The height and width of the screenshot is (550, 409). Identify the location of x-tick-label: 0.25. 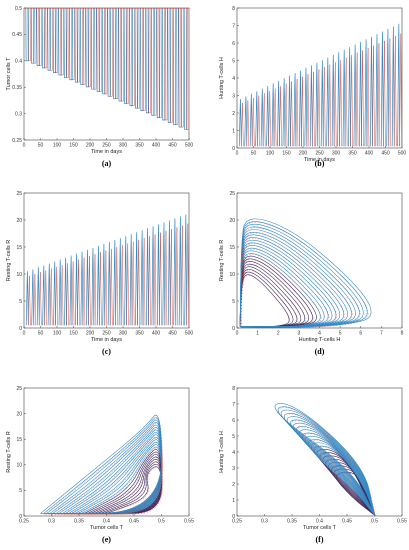
(24, 522).